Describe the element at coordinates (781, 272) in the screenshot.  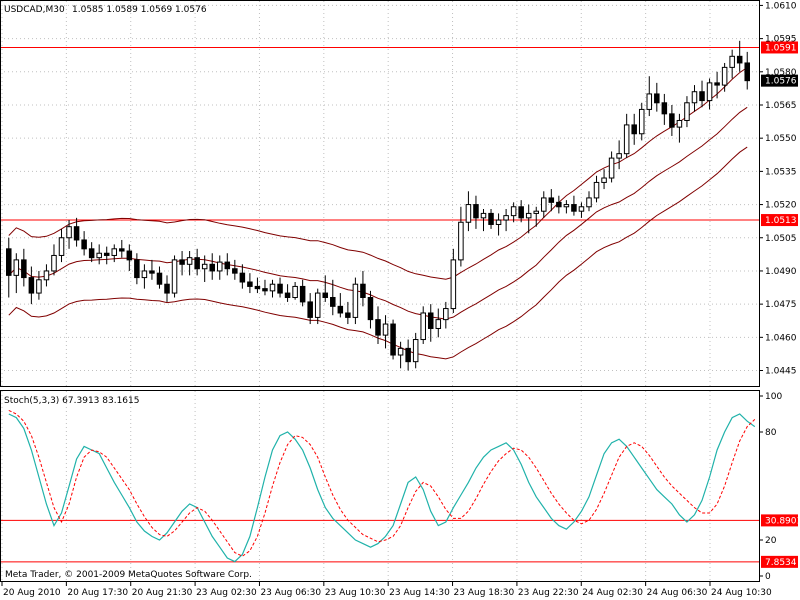
I see `price-tick-label: 1.0490` at that location.